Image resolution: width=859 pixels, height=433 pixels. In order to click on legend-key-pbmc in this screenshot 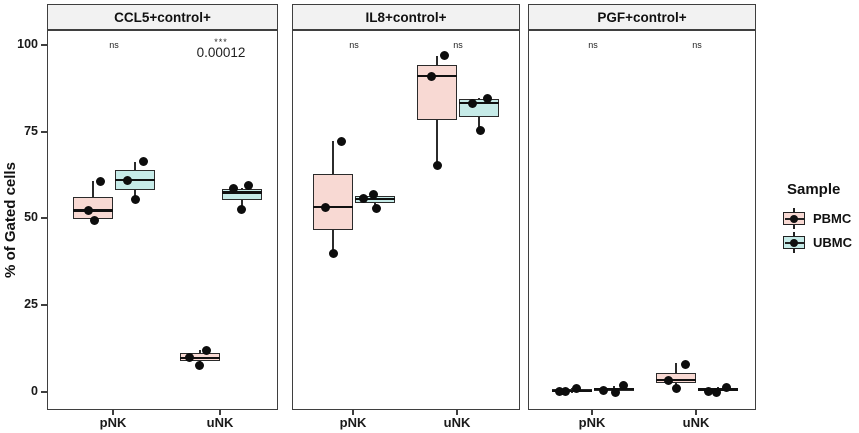, I will do `click(794, 218)`.